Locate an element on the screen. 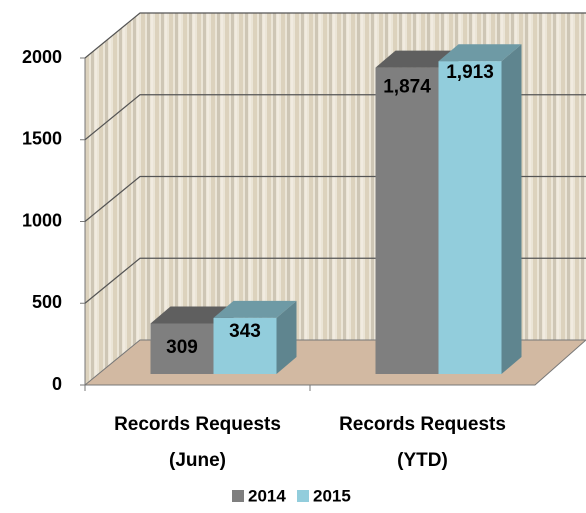  grid-line is located at coordinates (335, 35).